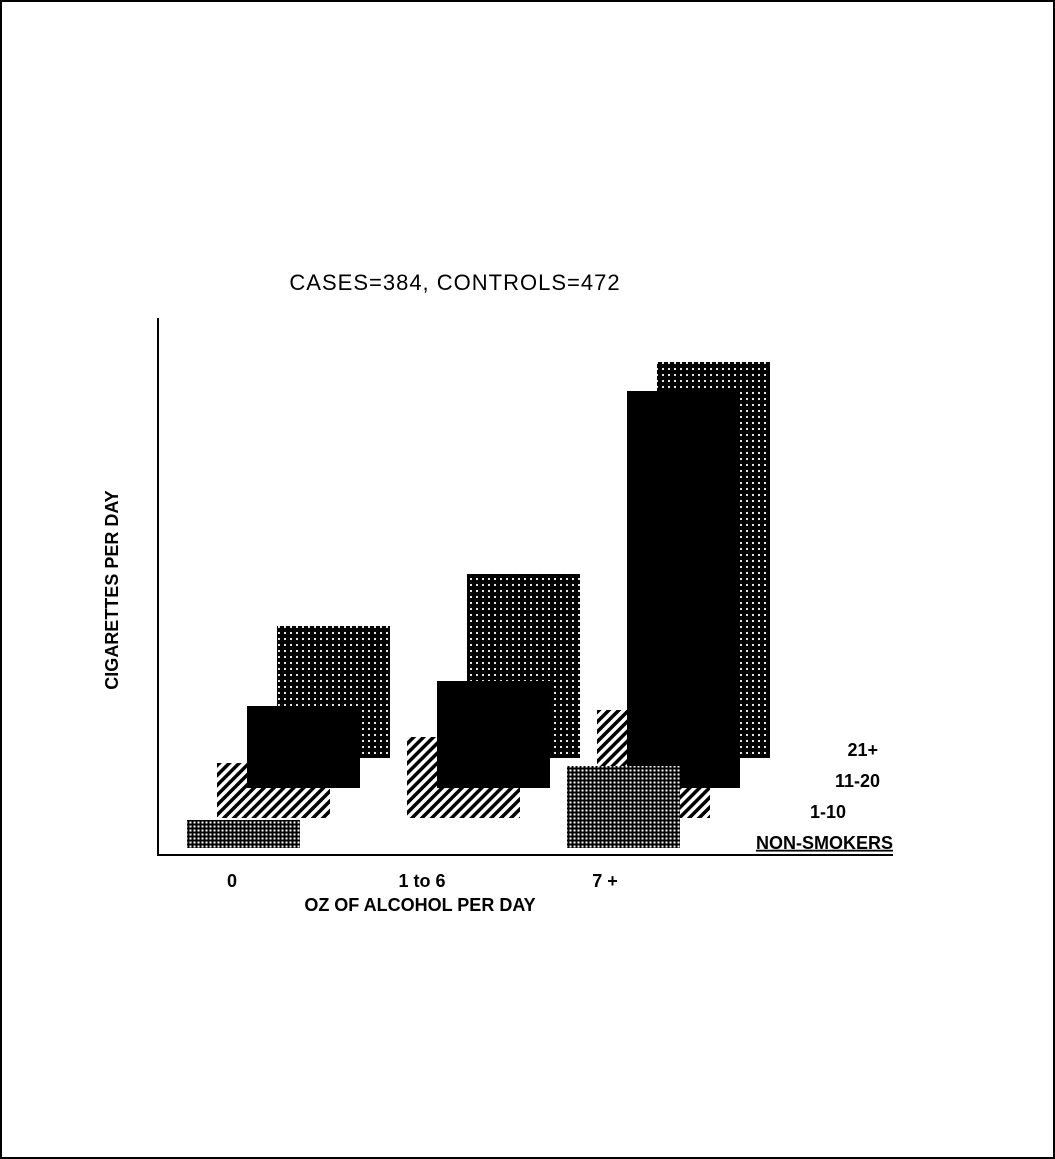 Image resolution: width=1055 pixels, height=1159 pixels. I want to click on legend-label: 21+, so click(862, 750).